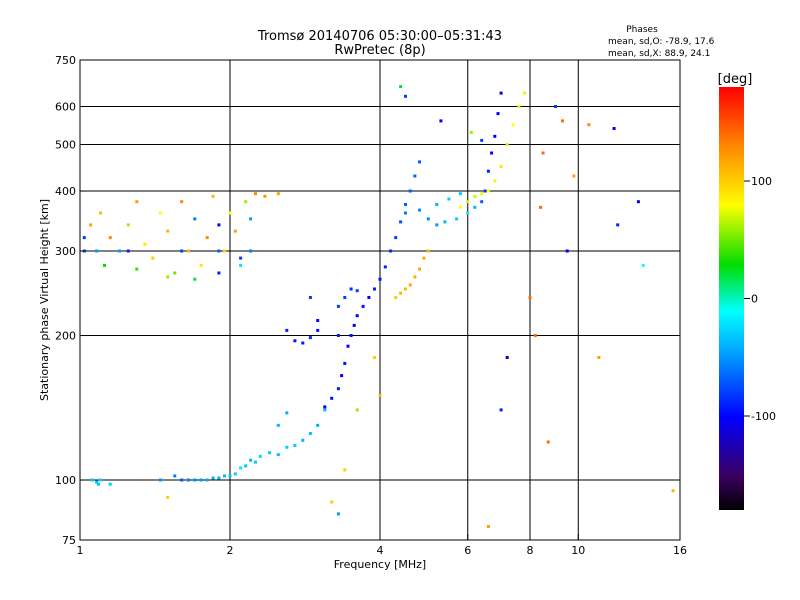 The image size is (800, 600). What do you see at coordinates (763, 416) in the screenshot?
I see `colorbar-tick-label: -100` at bounding box center [763, 416].